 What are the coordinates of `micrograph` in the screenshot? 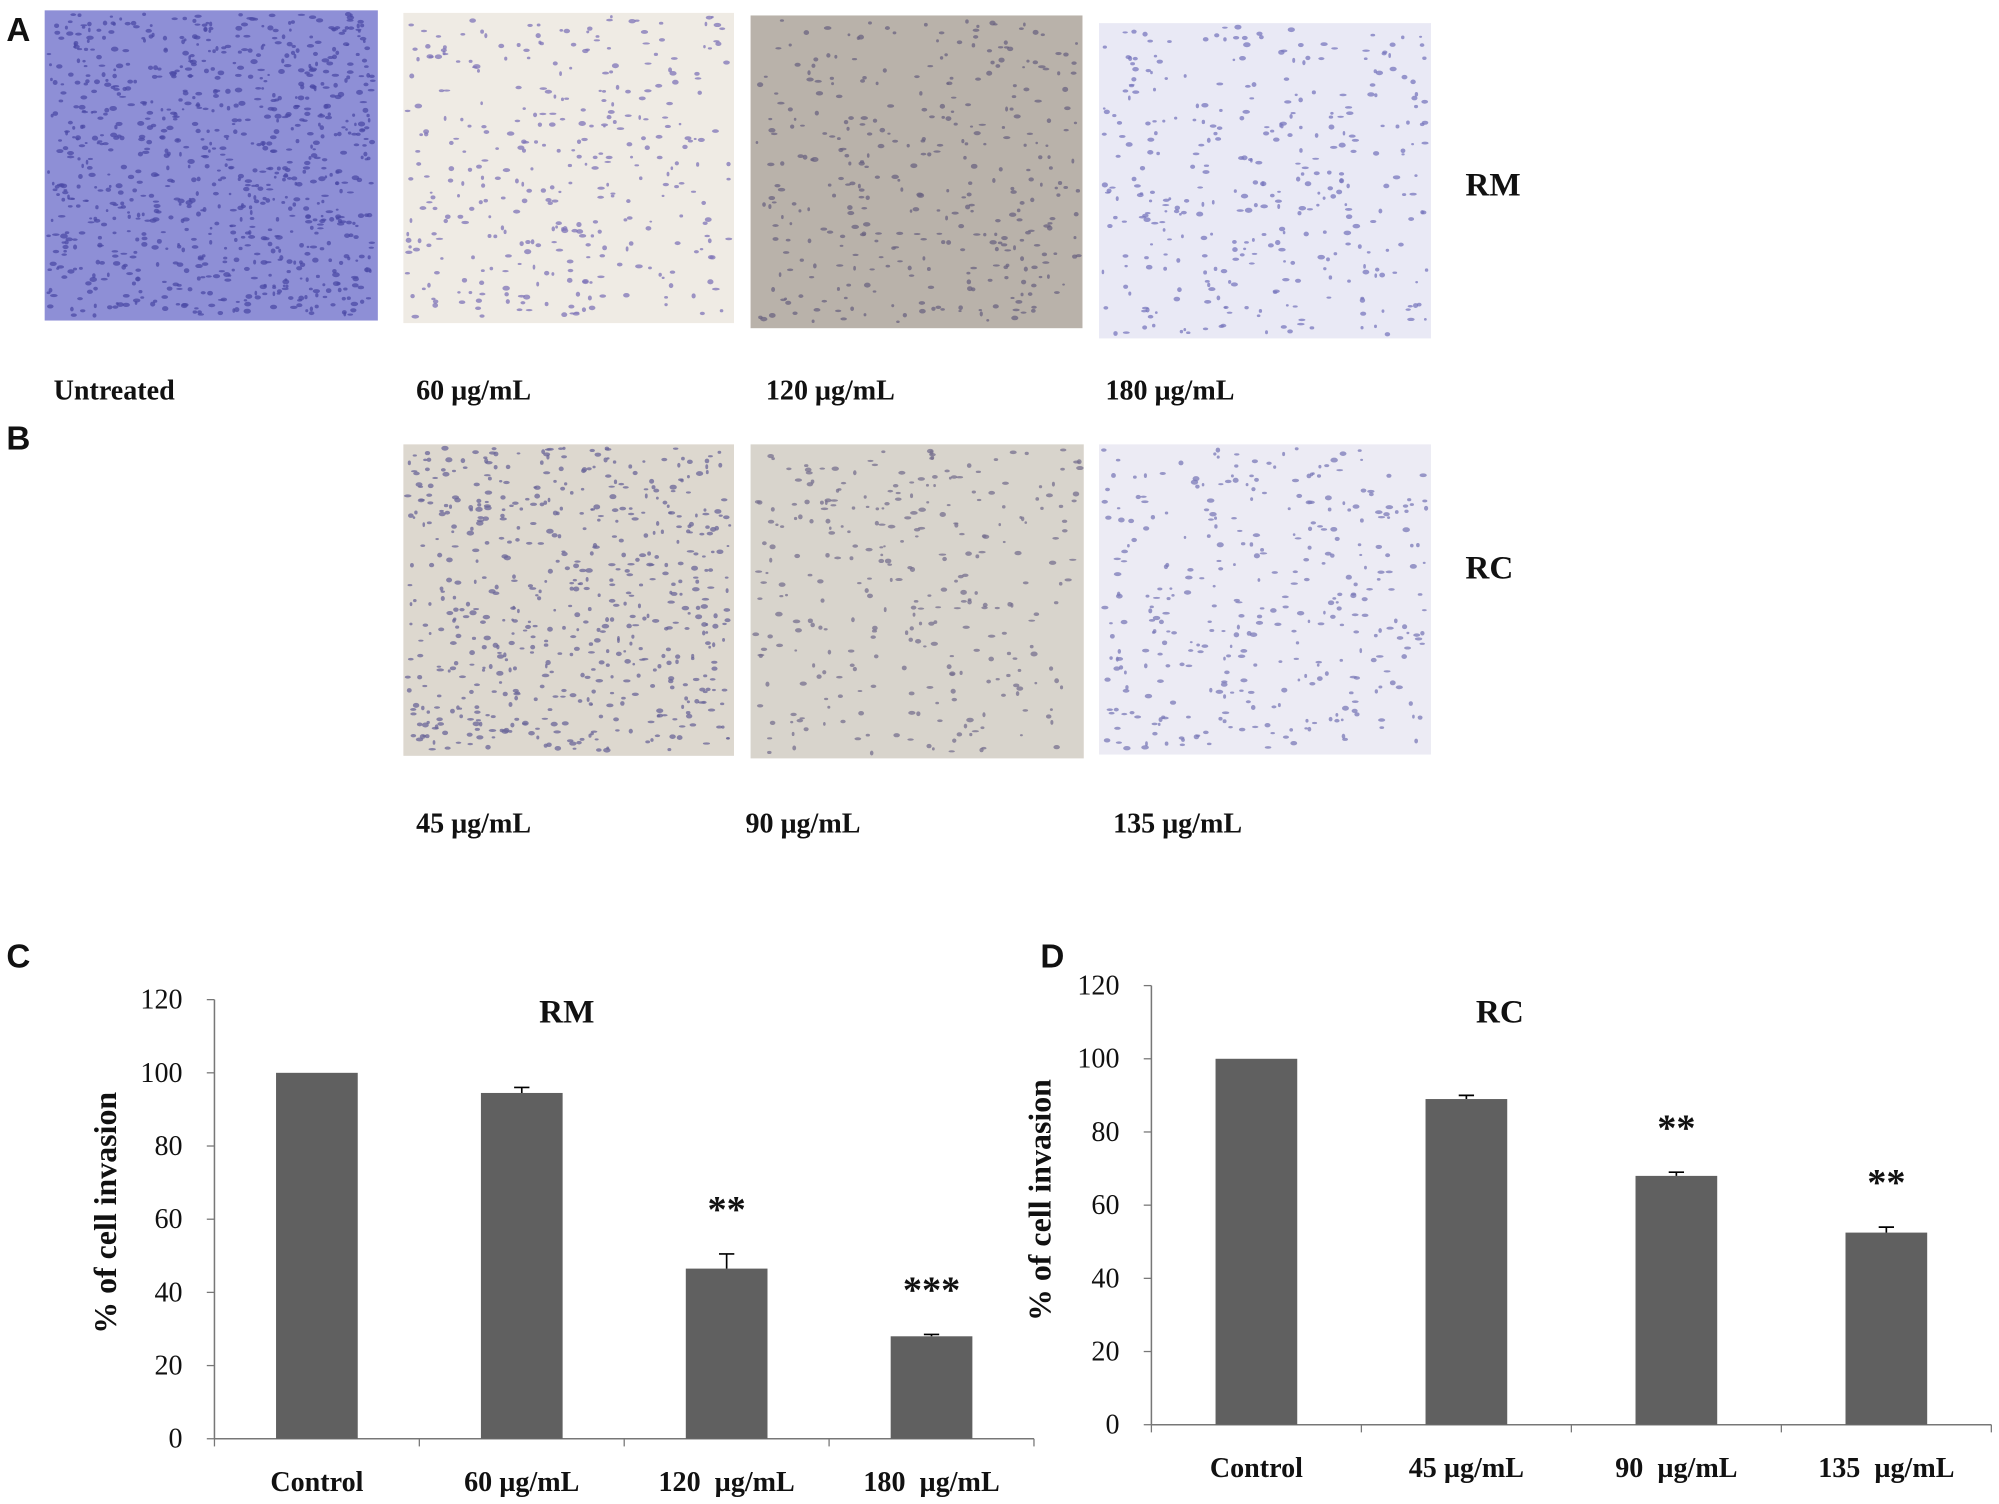 It's located at (916, 172).